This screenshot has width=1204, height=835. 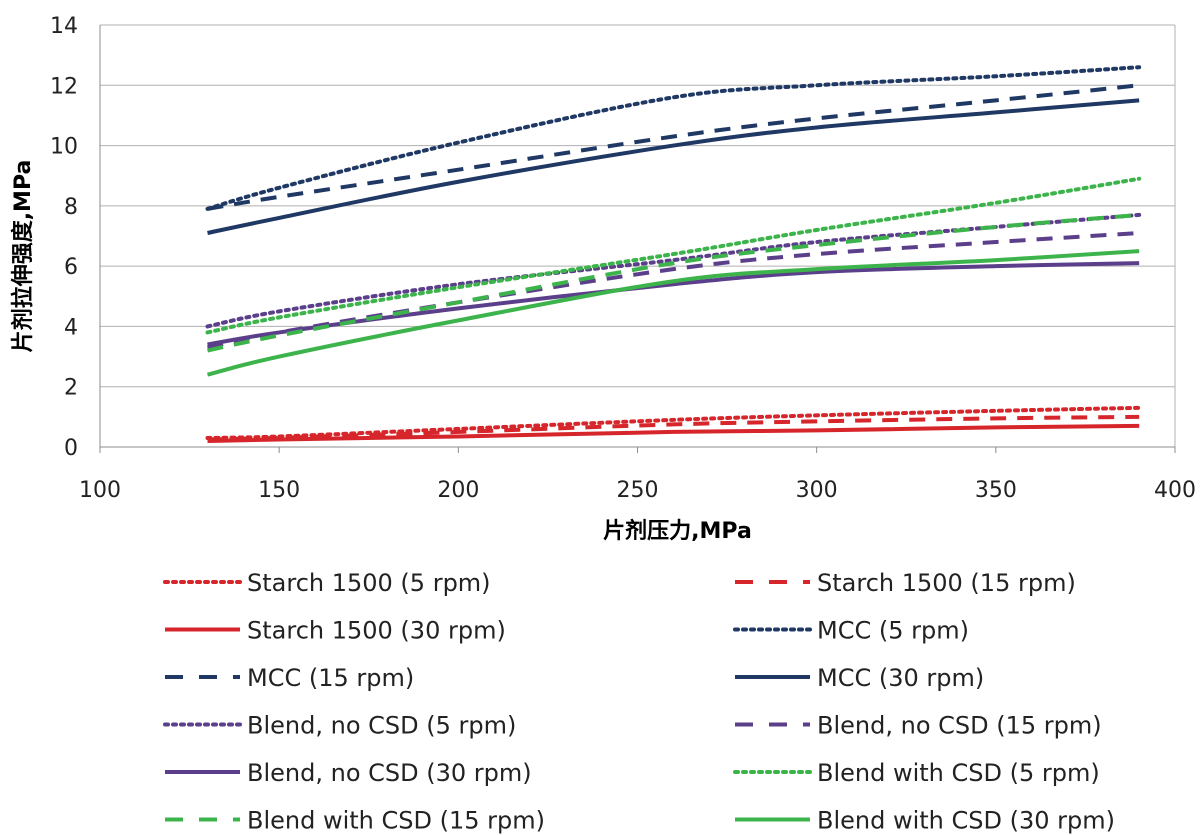 What do you see at coordinates (100, 490) in the screenshot?
I see `x-tick-label: 100` at bounding box center [100, 490].